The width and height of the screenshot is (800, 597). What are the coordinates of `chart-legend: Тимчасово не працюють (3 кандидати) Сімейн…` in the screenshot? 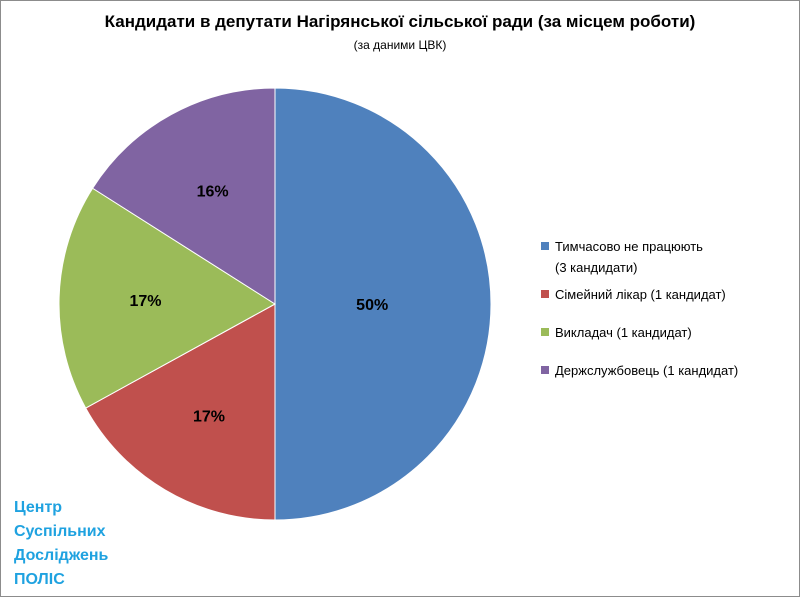 It's located at (666, 308).